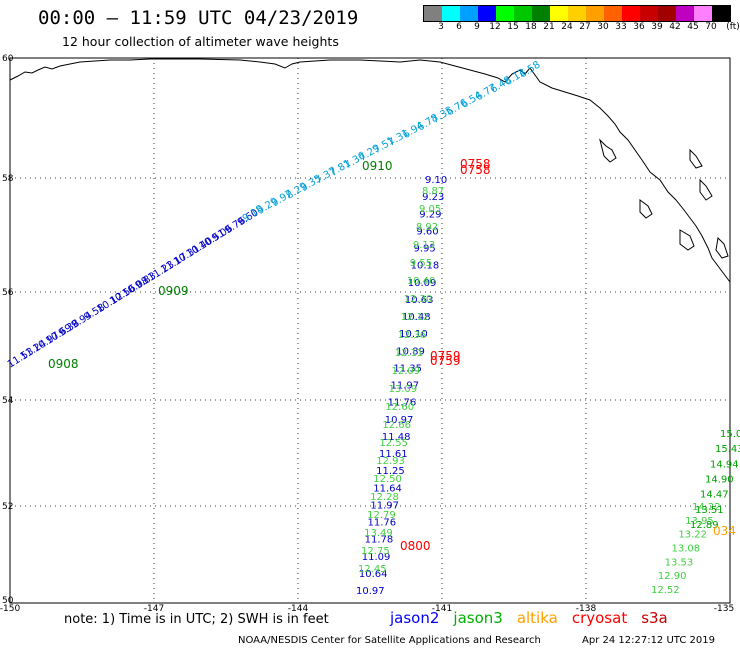  Describe the element at coordinates (8, 59) in the screenshot. I see `lat-label: 60` at that location.